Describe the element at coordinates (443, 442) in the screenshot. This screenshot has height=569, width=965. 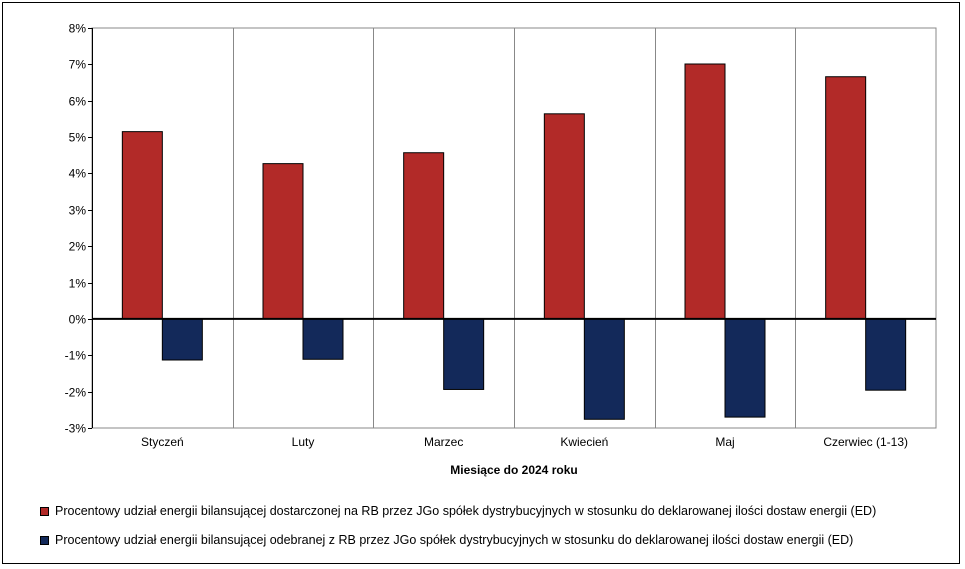
I see `x-tick-label: Marzec` at that location.